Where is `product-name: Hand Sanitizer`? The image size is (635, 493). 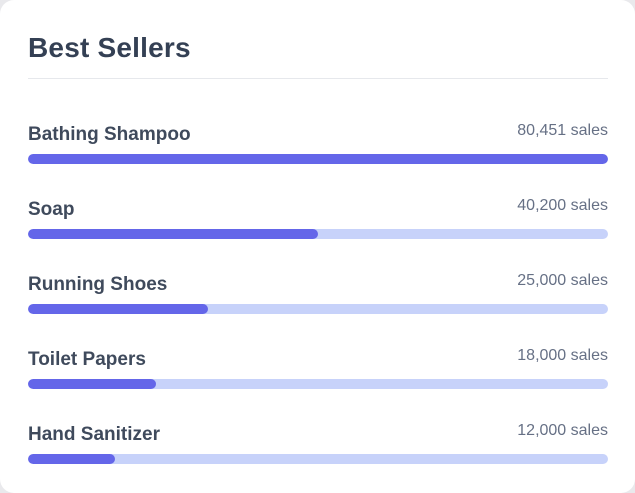
product-name: Hand Sanitizer is located at coordinates (94, 434).